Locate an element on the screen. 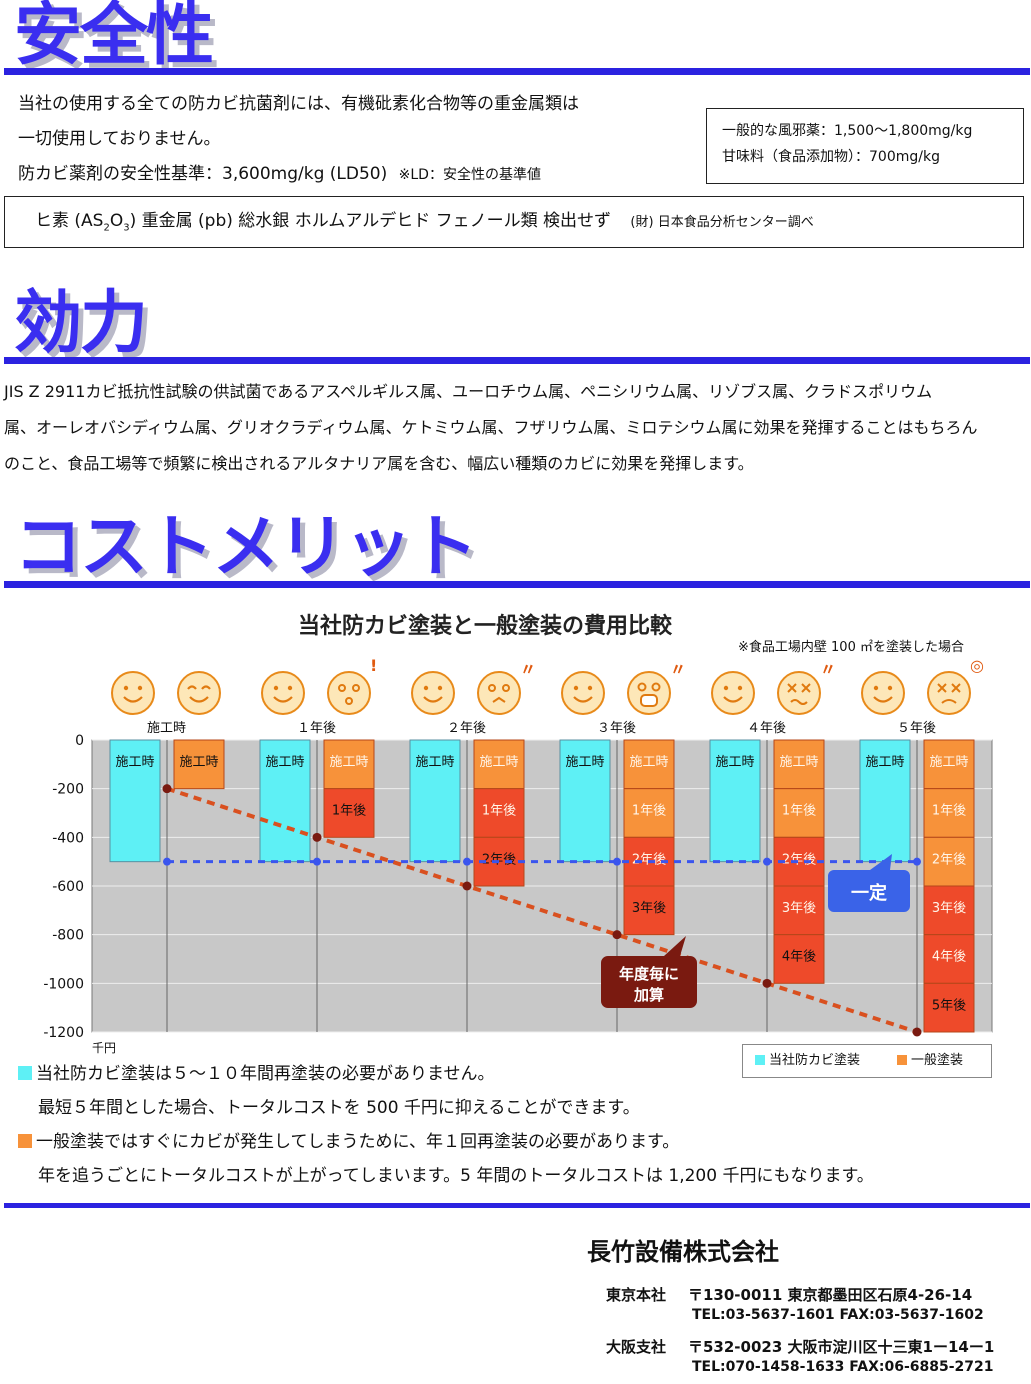 This screenshot has width=1031, height=1384. callout-constant: 一定 is located at coordinates (869, 883).